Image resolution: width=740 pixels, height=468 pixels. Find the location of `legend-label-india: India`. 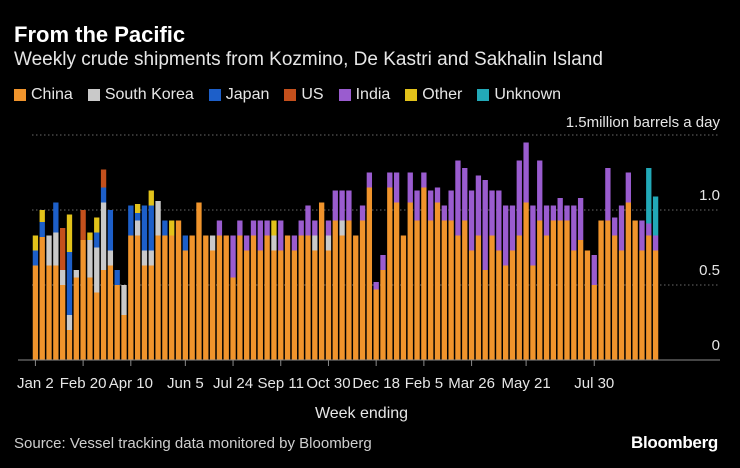

legend-label-india: India is located at coordinates (373, 94).